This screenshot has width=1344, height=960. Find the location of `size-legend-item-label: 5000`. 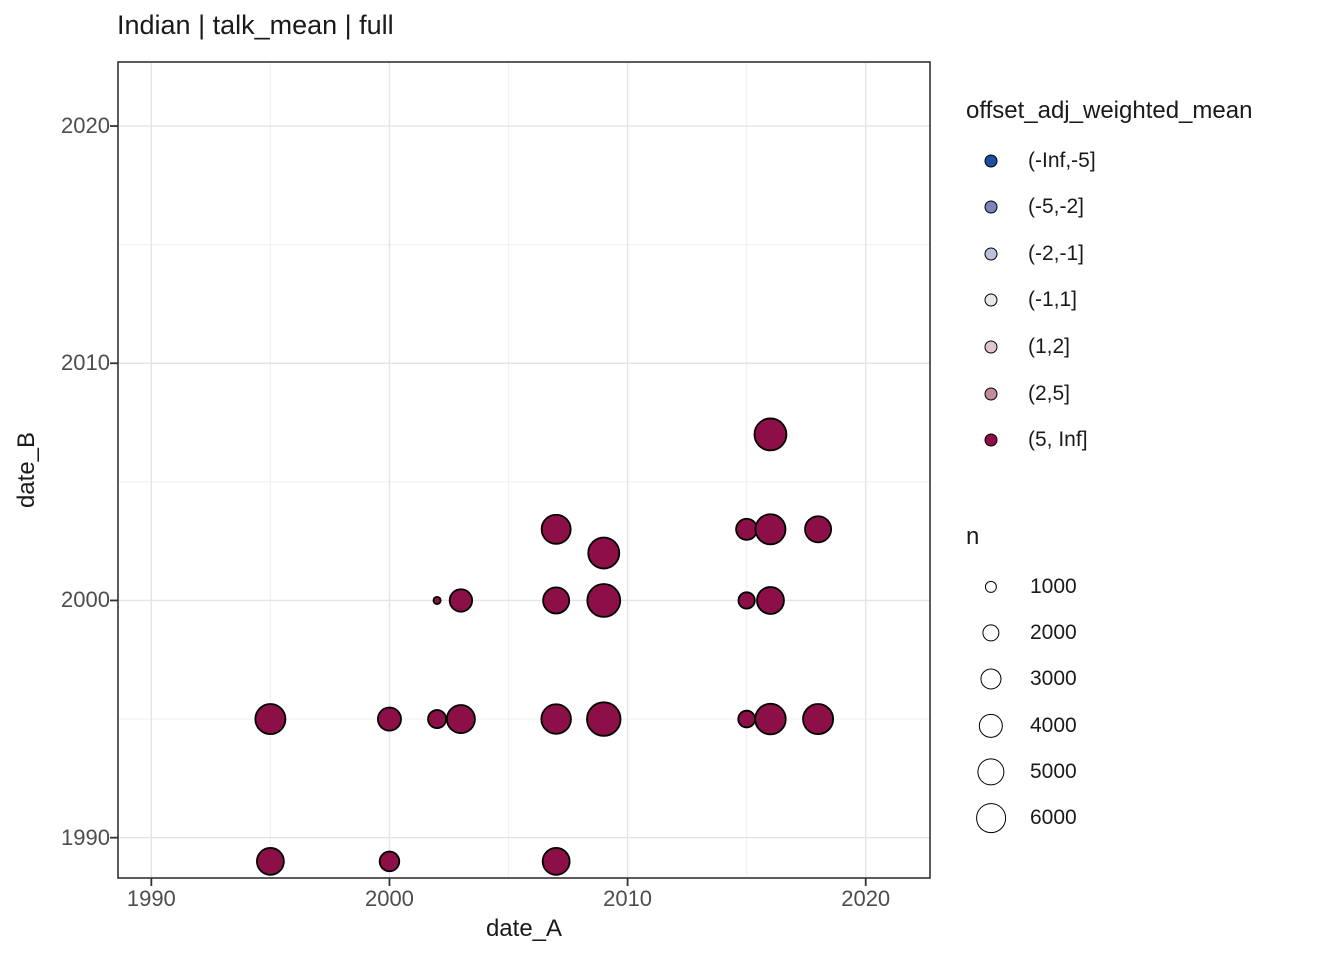

size-legend-item-label: 5000 is located at coordinates (1053, 771).